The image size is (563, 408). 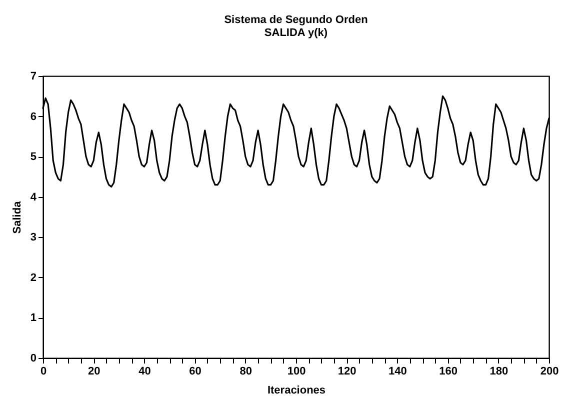 I want to click on chart-title: Sistema de Segundo Orden, so click(x=296, y=20).